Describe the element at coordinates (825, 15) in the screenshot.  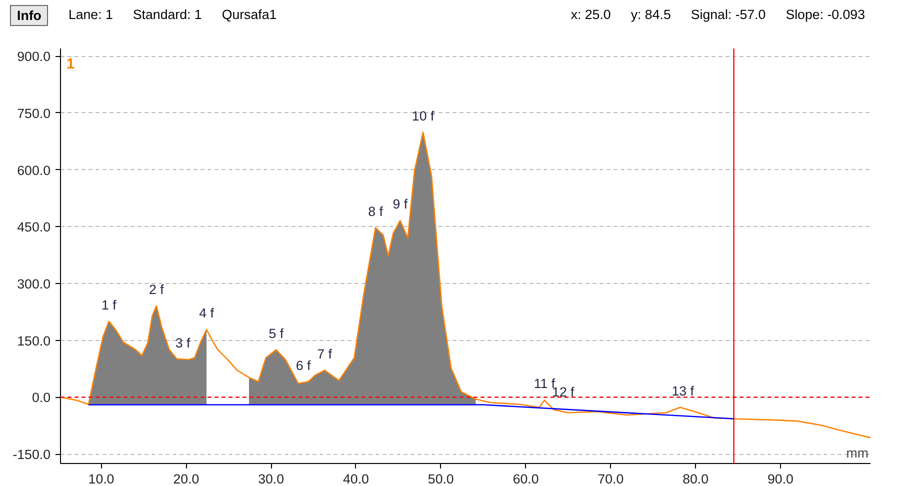
I see `text: Slope: -0.093` at that location.